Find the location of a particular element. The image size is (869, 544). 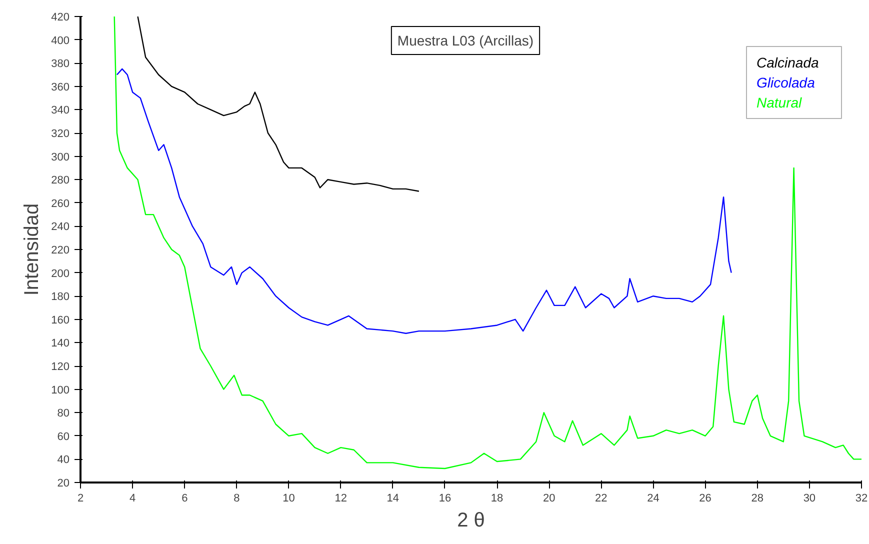

x-axis-title: 2 θ is located at coordinates (471, 521).